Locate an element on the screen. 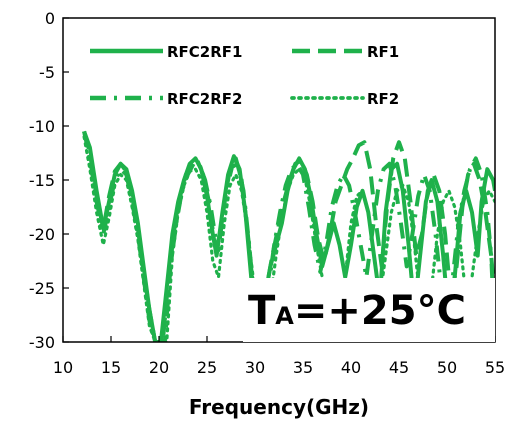 The width and height of the screenshot is (508, 423). annotation-background is located at coordinates (369, 310).